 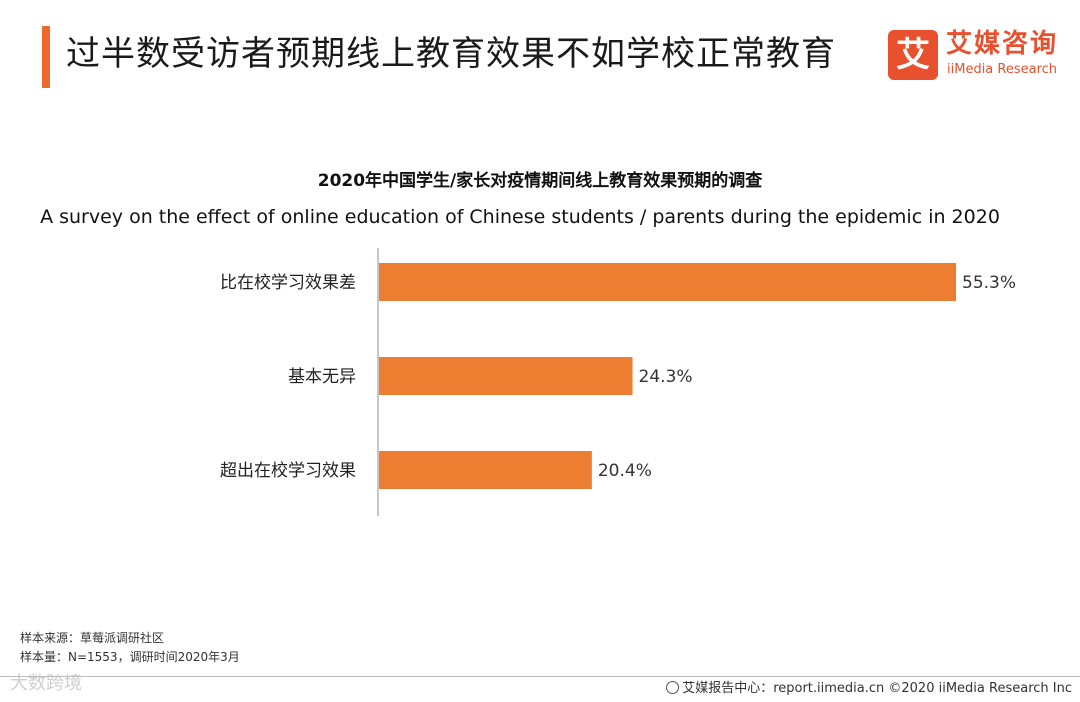 I want to click on logo-name-en: iiMedia Research, so click(x=1002, y=69).